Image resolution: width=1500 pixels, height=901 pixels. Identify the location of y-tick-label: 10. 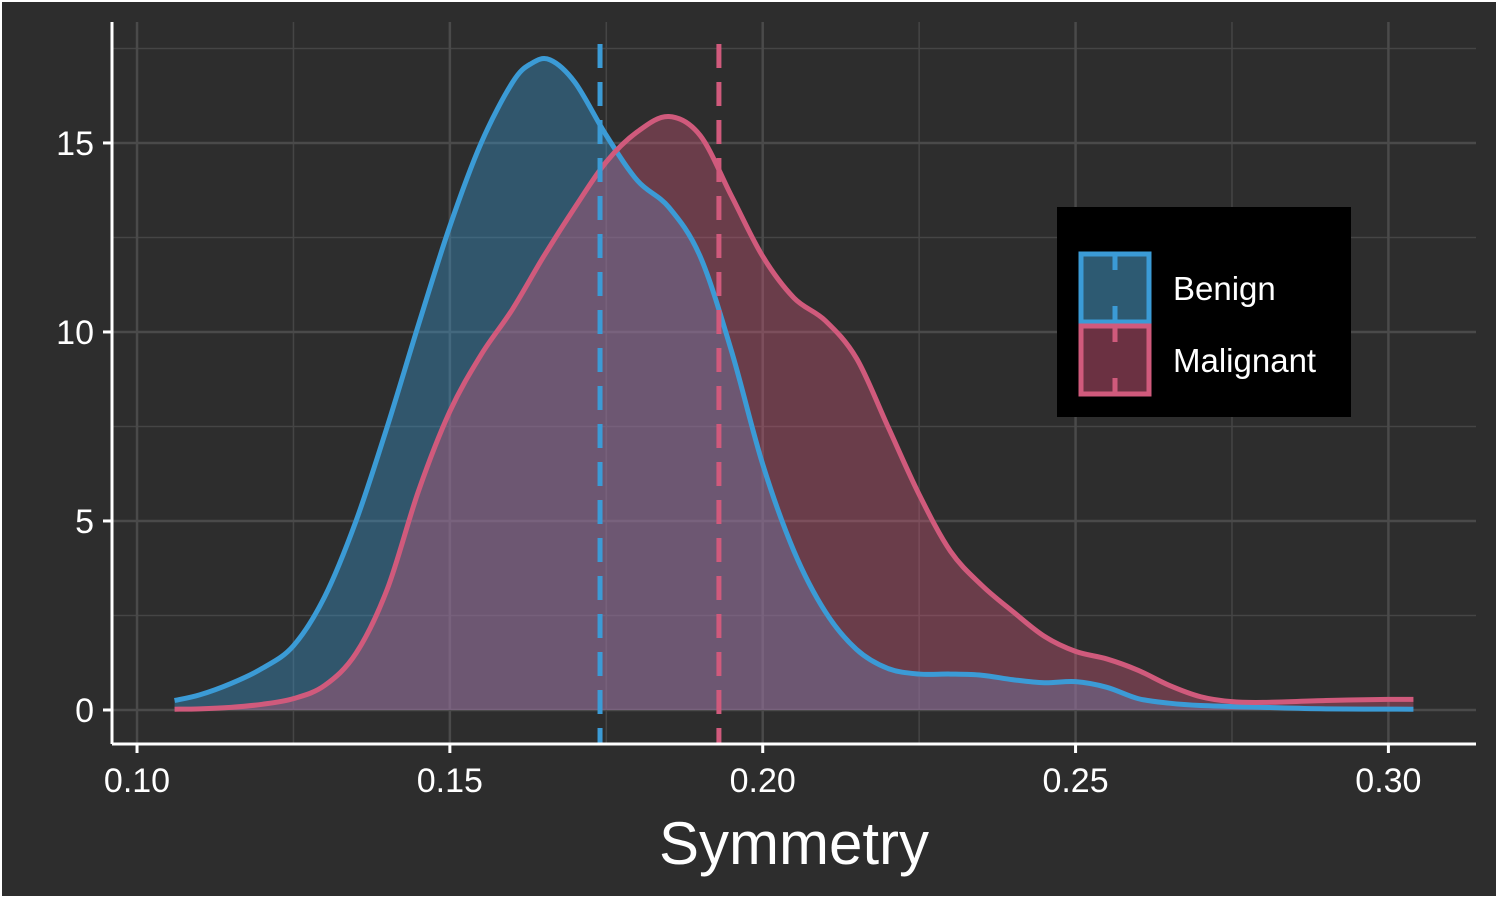
(75, 333).